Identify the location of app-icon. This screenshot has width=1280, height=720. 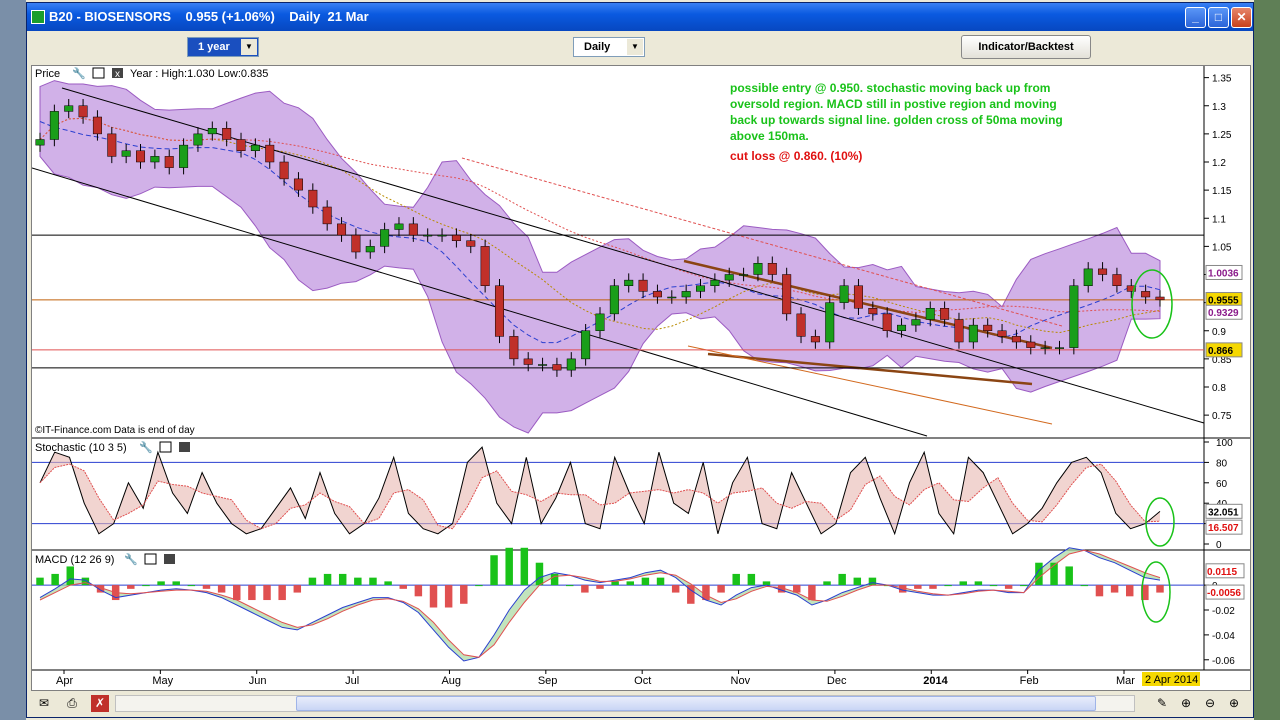
(38, 17).